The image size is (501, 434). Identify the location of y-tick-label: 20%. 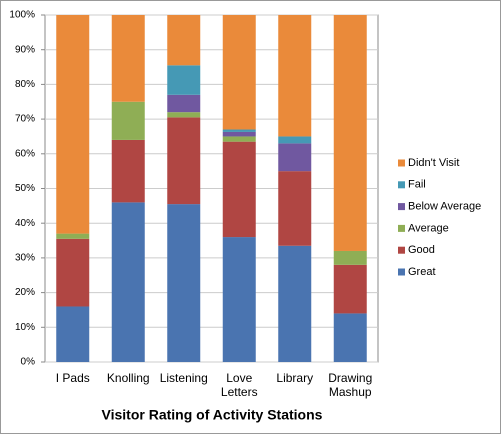
(25, 292).